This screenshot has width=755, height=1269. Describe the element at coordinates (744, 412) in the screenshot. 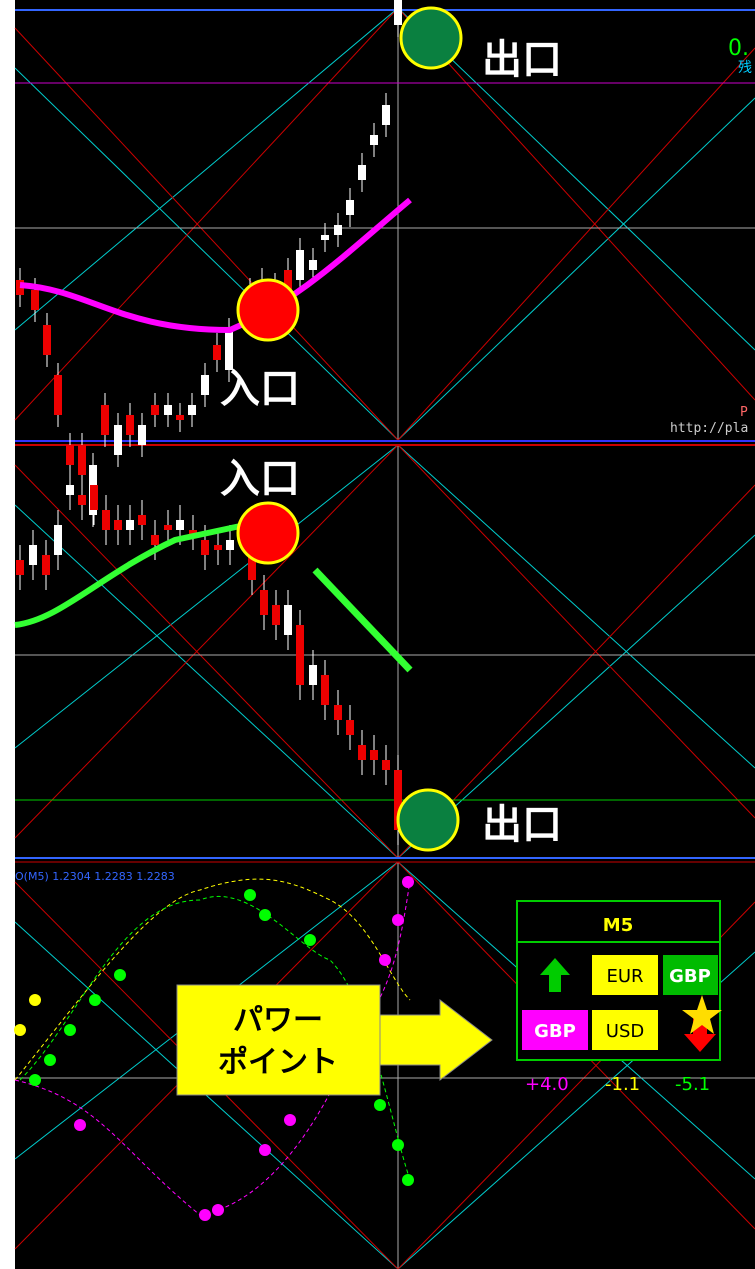

I see `watermark-p: P` at that location.